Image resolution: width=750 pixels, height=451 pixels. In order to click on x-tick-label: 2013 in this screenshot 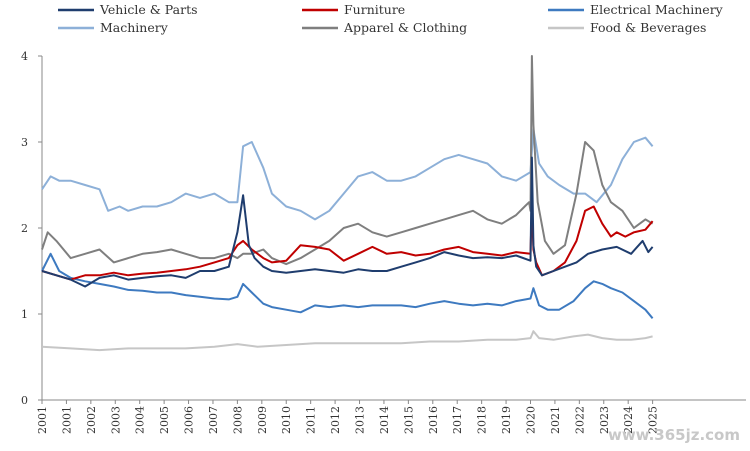, I will do `click(360, 420)`.